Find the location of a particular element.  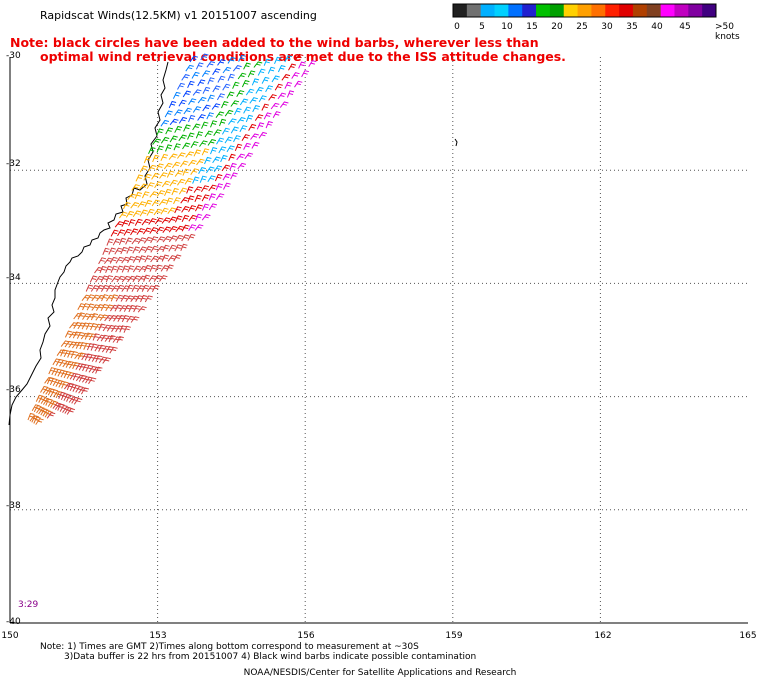

legend-label: 25 is located at coordinates (582, 27).